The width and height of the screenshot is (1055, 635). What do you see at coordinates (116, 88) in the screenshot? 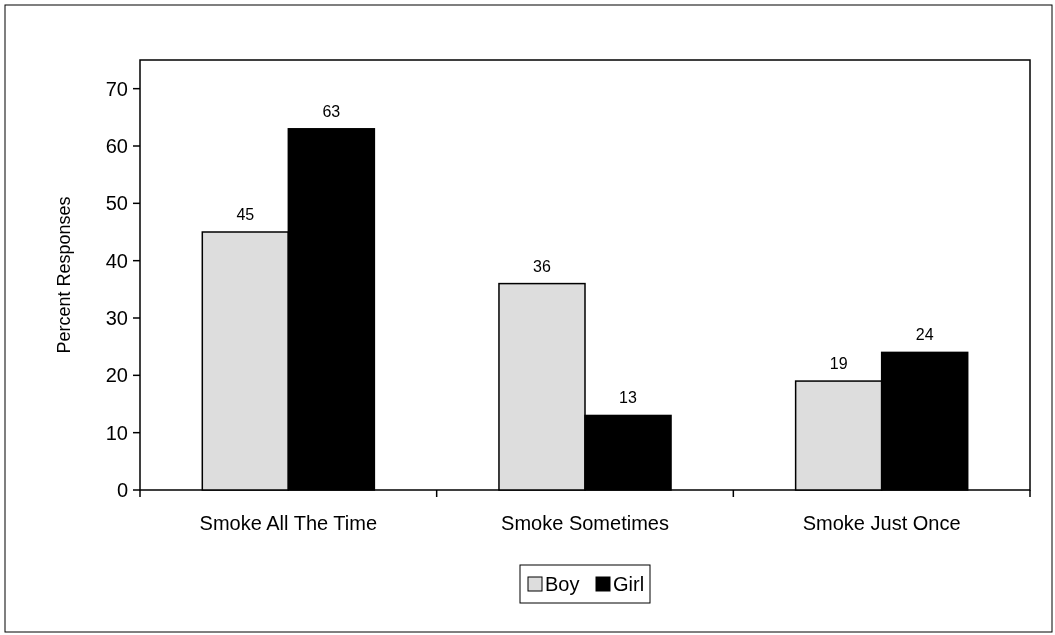
I see `y-tick-label: 70` at bounding box center [116, 88].